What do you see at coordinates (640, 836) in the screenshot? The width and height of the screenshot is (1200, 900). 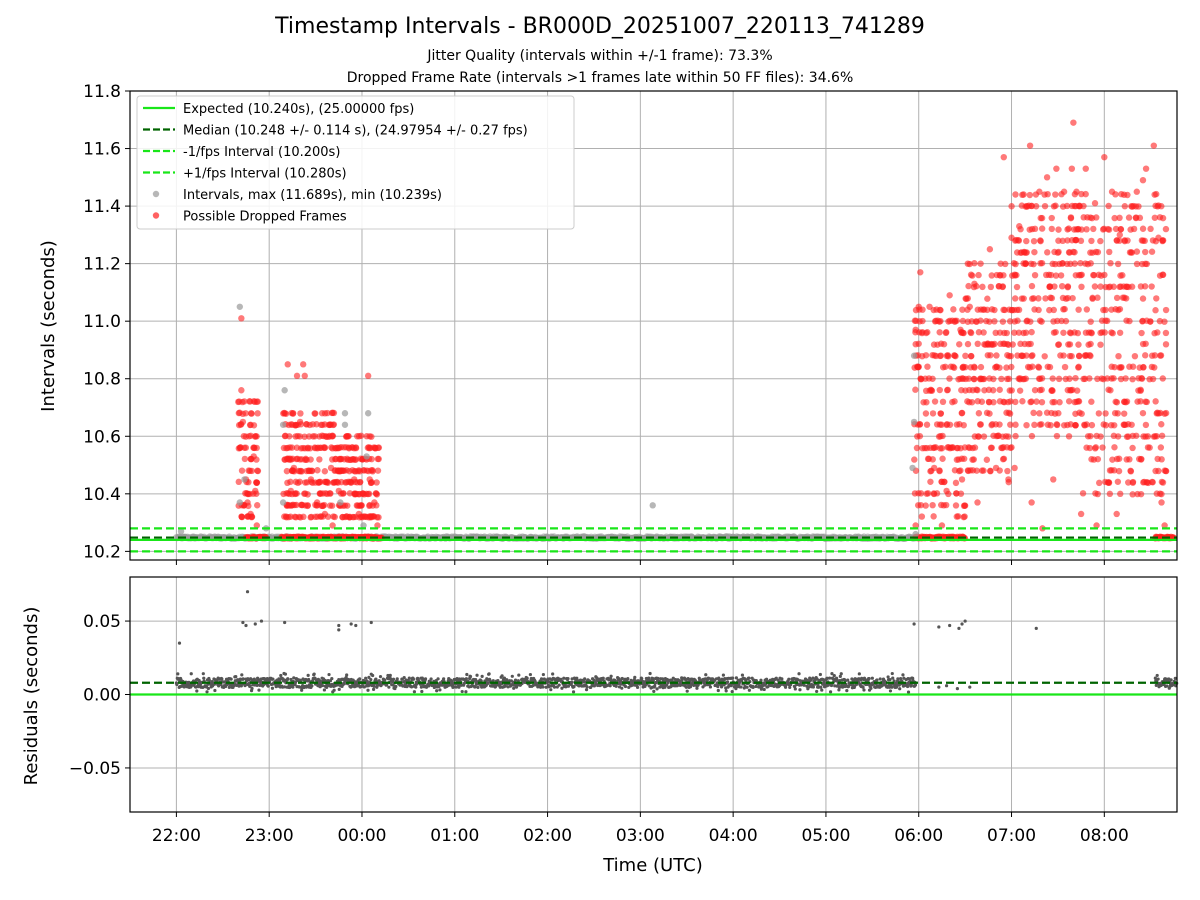 I see `x-tick-label: 03:00` at bounding box center [640, 836].